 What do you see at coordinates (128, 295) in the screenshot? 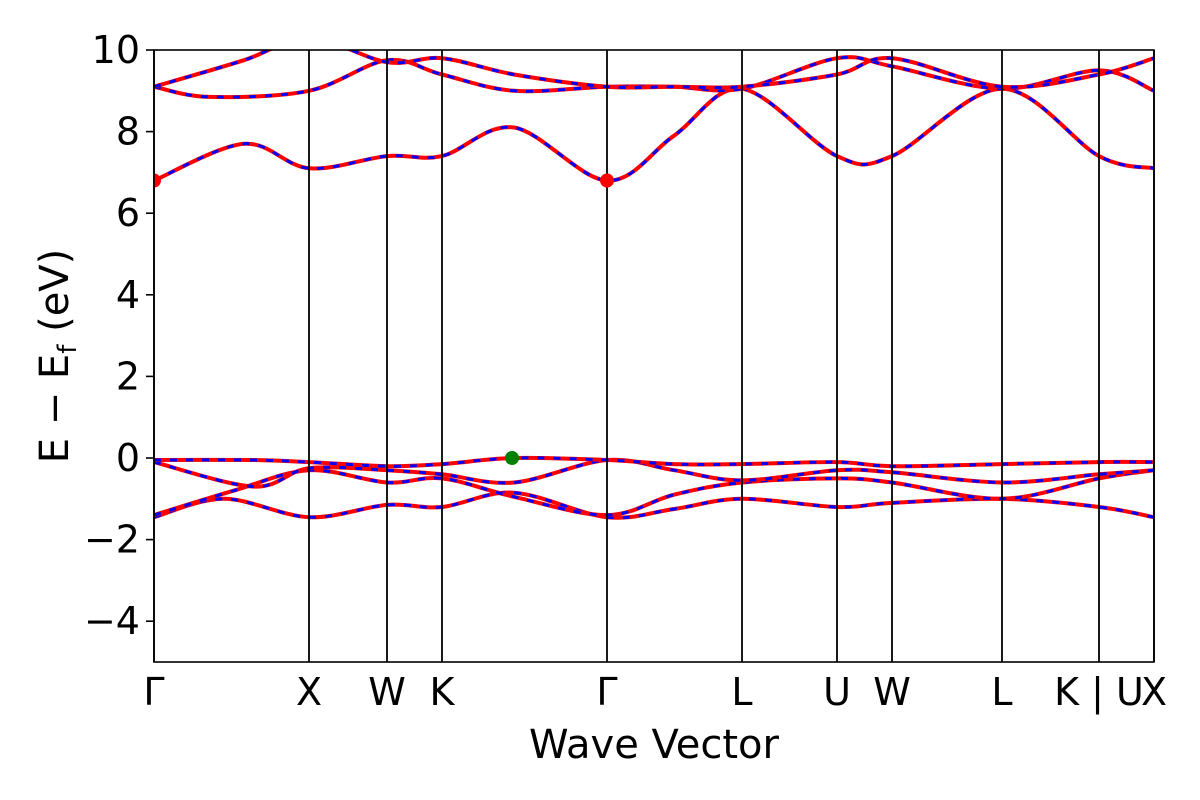
I see `y-tick-label-4: 4` at bounding box center [128, 295].